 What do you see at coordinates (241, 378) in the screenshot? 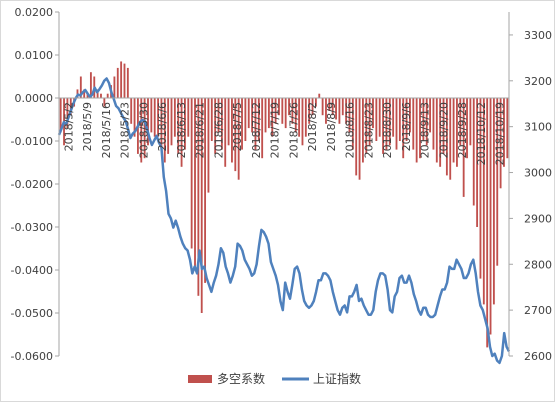
I see `legend-label-bars: 多空系数` at bounding box center [241, 378].